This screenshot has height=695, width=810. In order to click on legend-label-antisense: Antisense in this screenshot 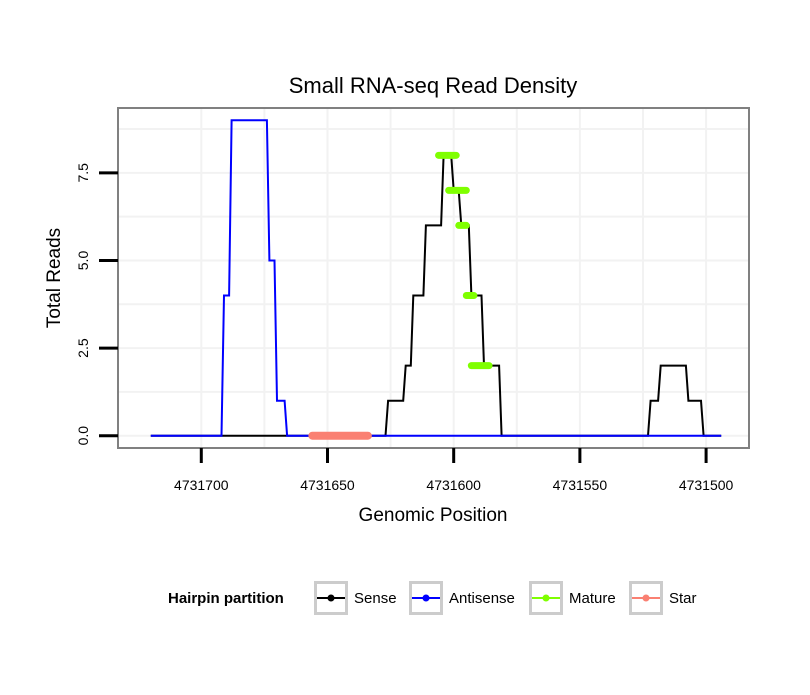, I will do `click(482, 598)`.